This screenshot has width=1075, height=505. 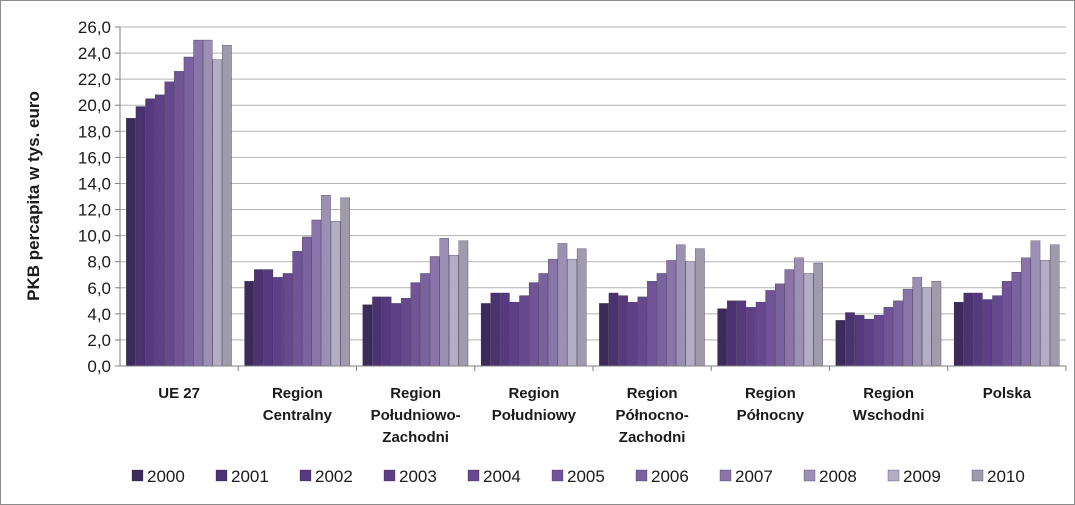 I want to click on legend-label: 2010, so click(x=1006, y=476).